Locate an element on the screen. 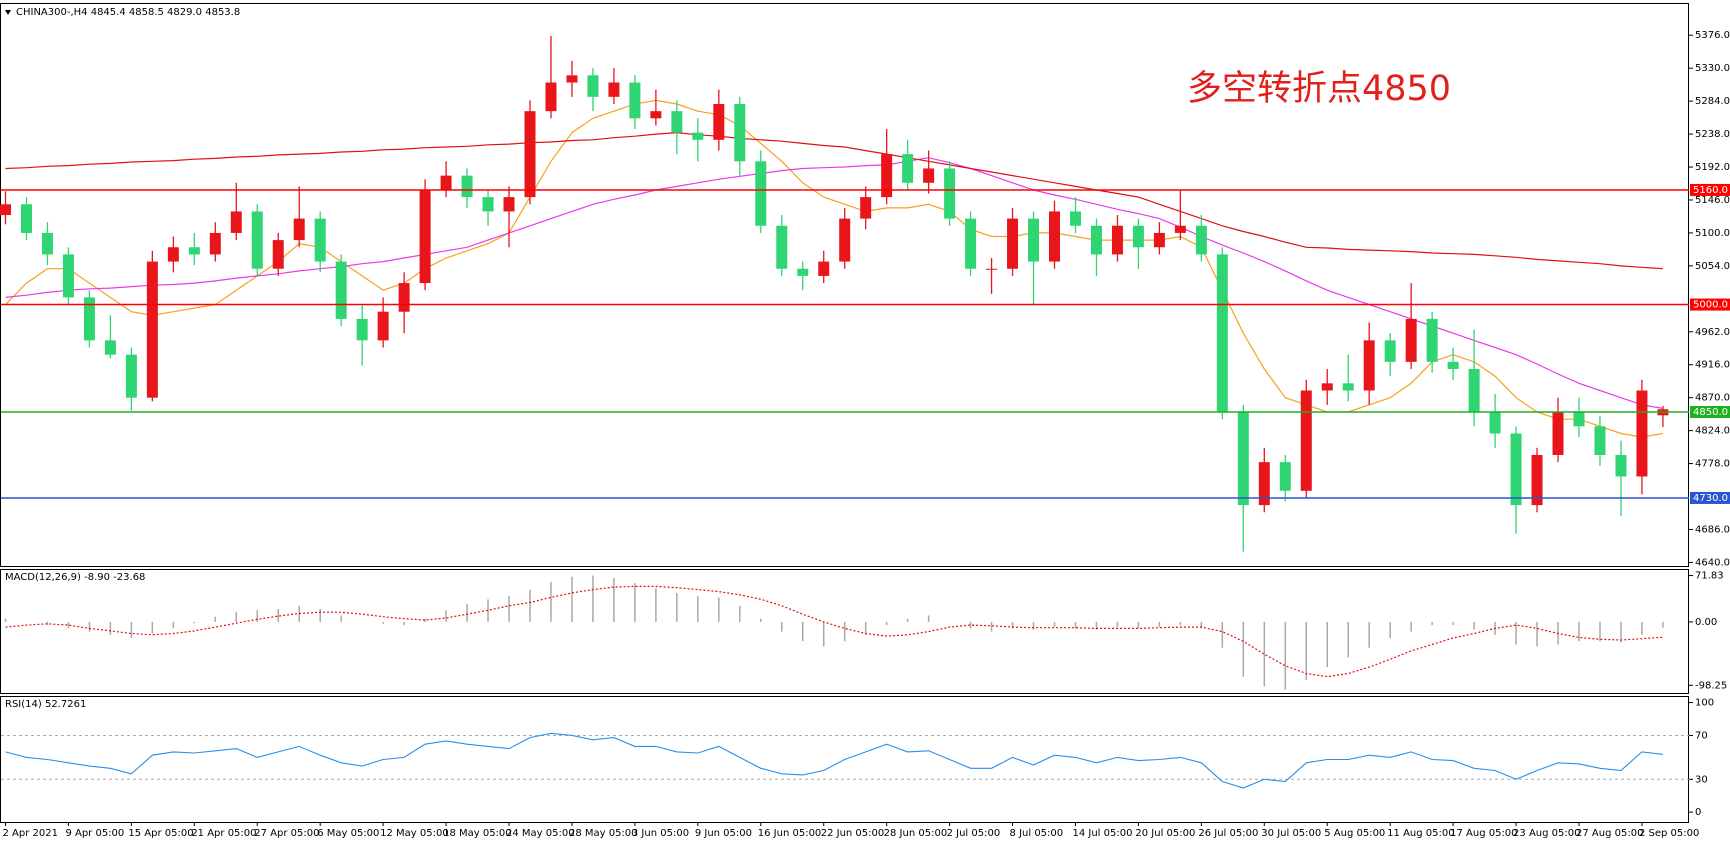 This screenshot has width=1730, height=843. x-tick-label: 28 Jun 05:00 is located at coordinates (916, 833).